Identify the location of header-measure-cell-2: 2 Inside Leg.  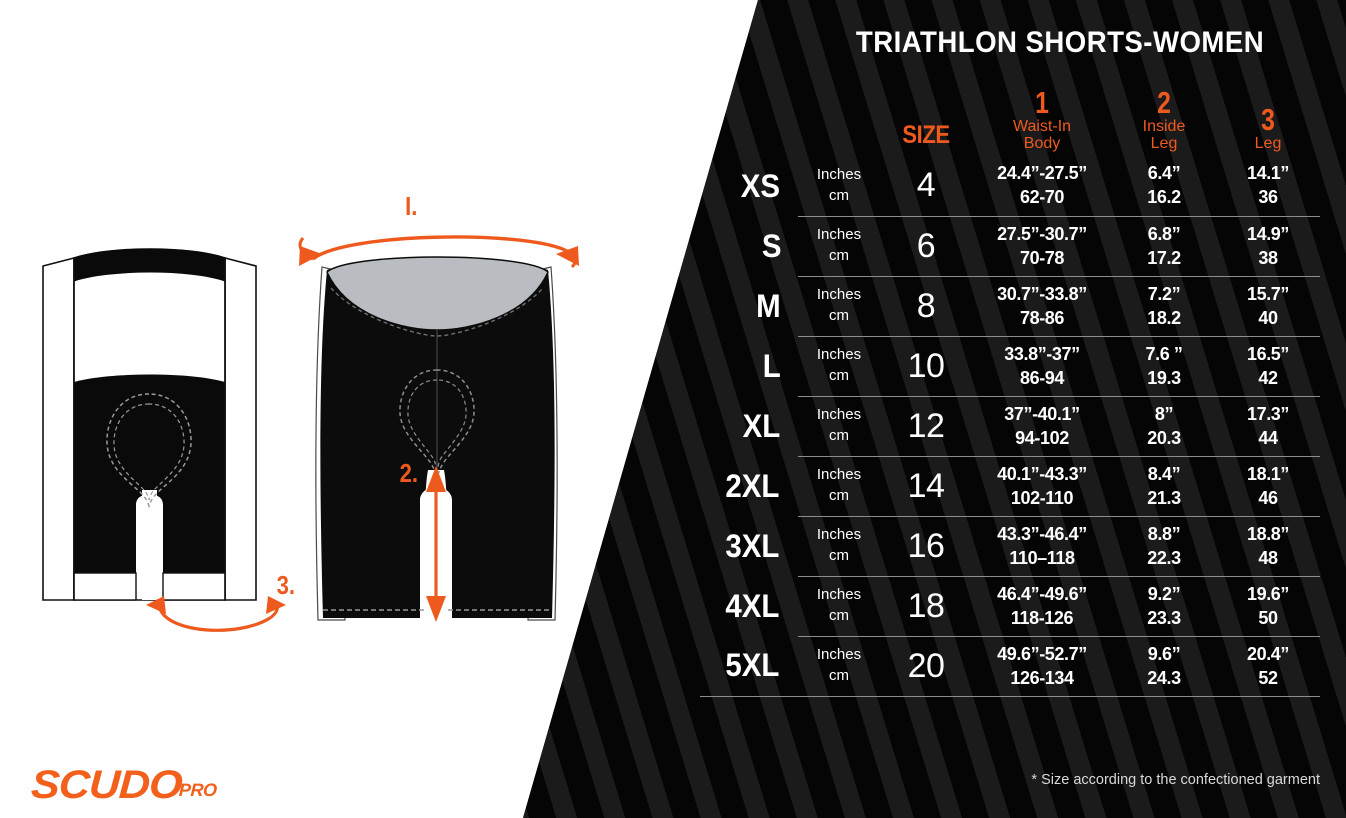
(1164, 121).